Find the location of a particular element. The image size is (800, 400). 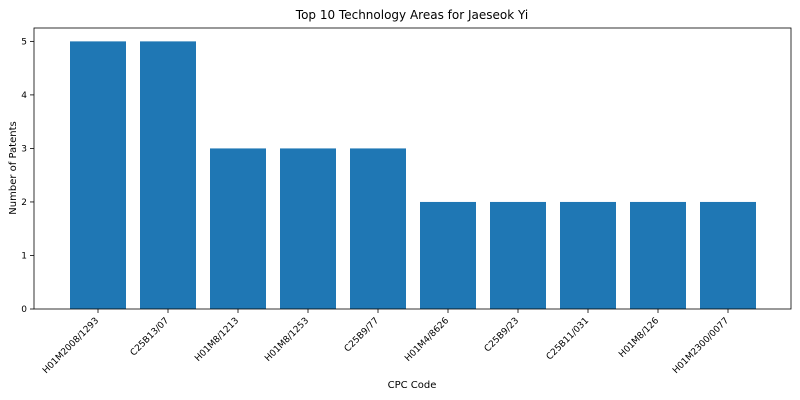

x-tick-label-8: H01M8/126 is located at coordinates (639, 338).